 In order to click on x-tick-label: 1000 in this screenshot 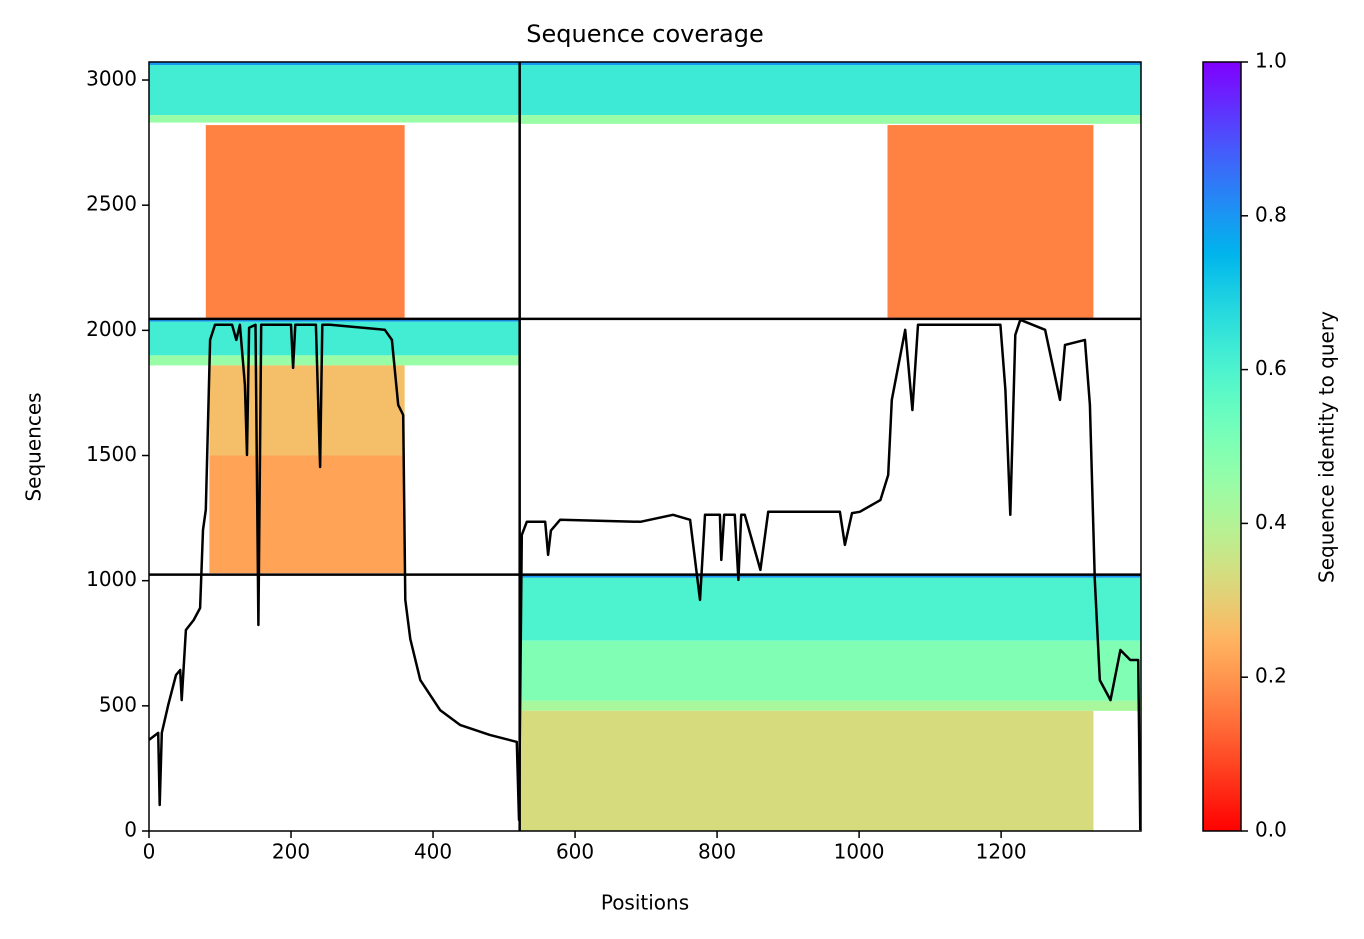, I will do `click(859, 852)`.